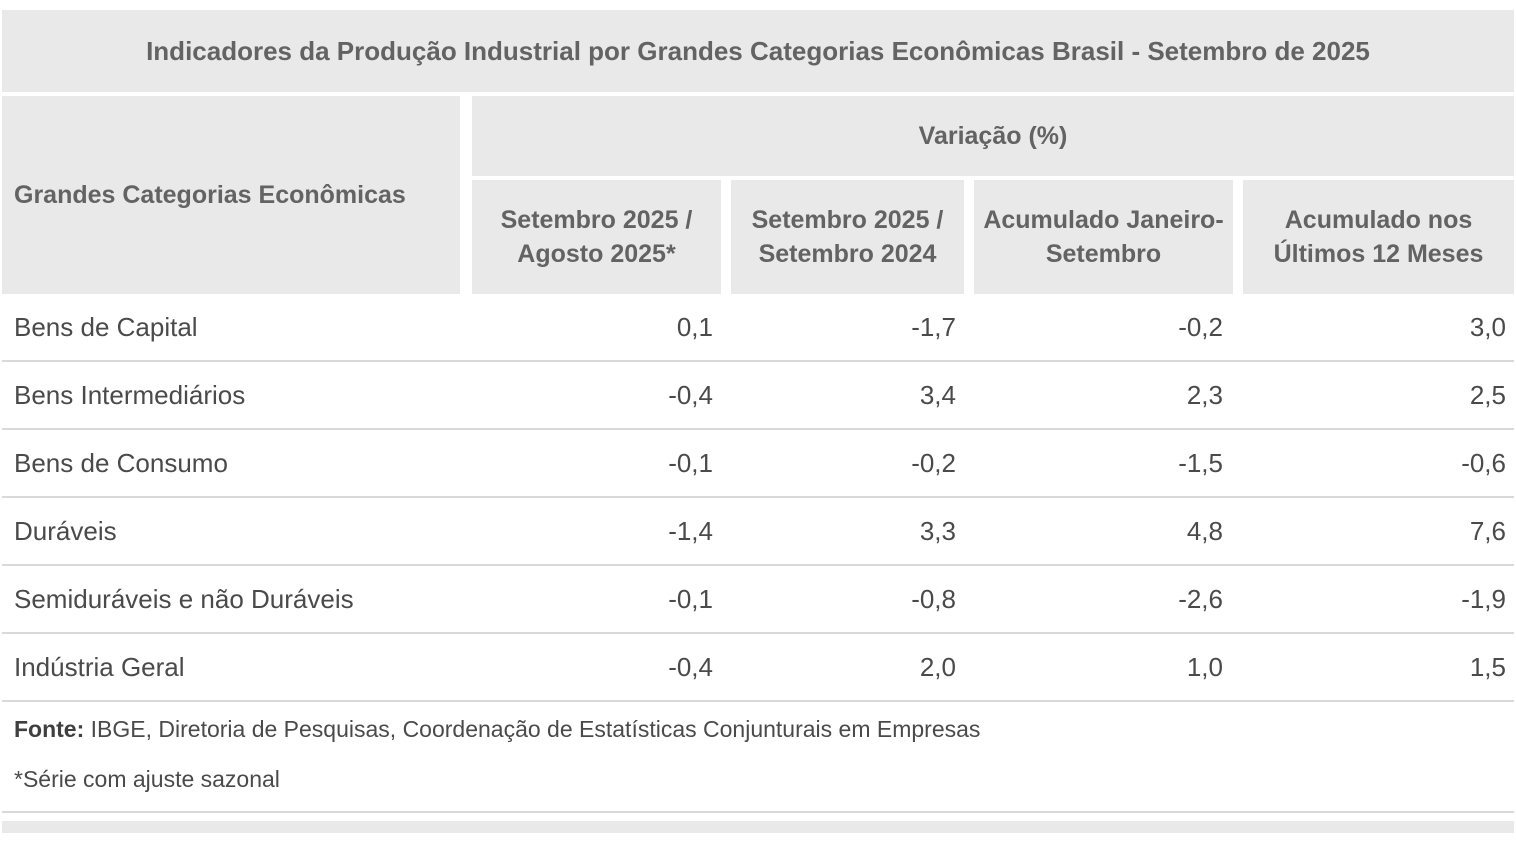  What do you see at coordinates (147, 779) in the screenshot?
I see `footnote-line: *Série com ajuste sazonal` at bounding box center [147, 779].